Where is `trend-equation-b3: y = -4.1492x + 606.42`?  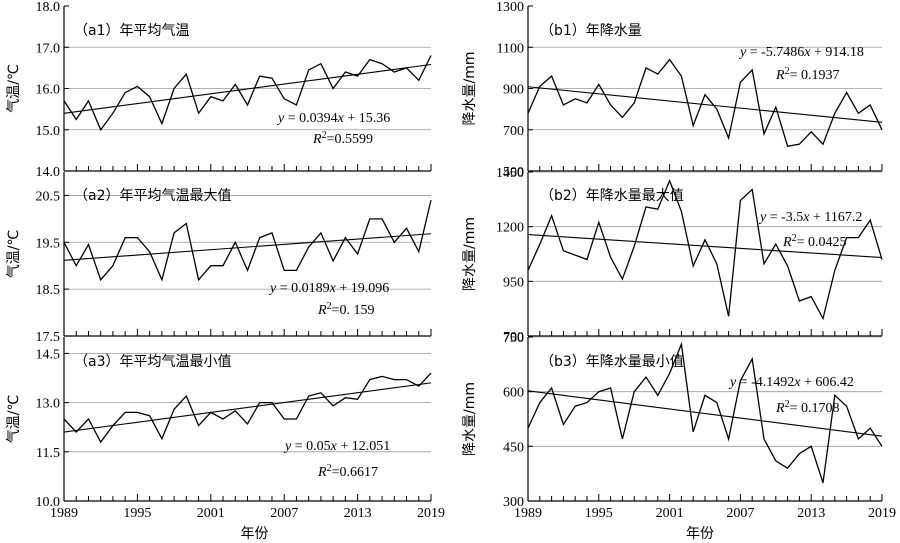
trend-equation-b3: y = -4.1492x + 606.42 is located at coordinates (791, 382).